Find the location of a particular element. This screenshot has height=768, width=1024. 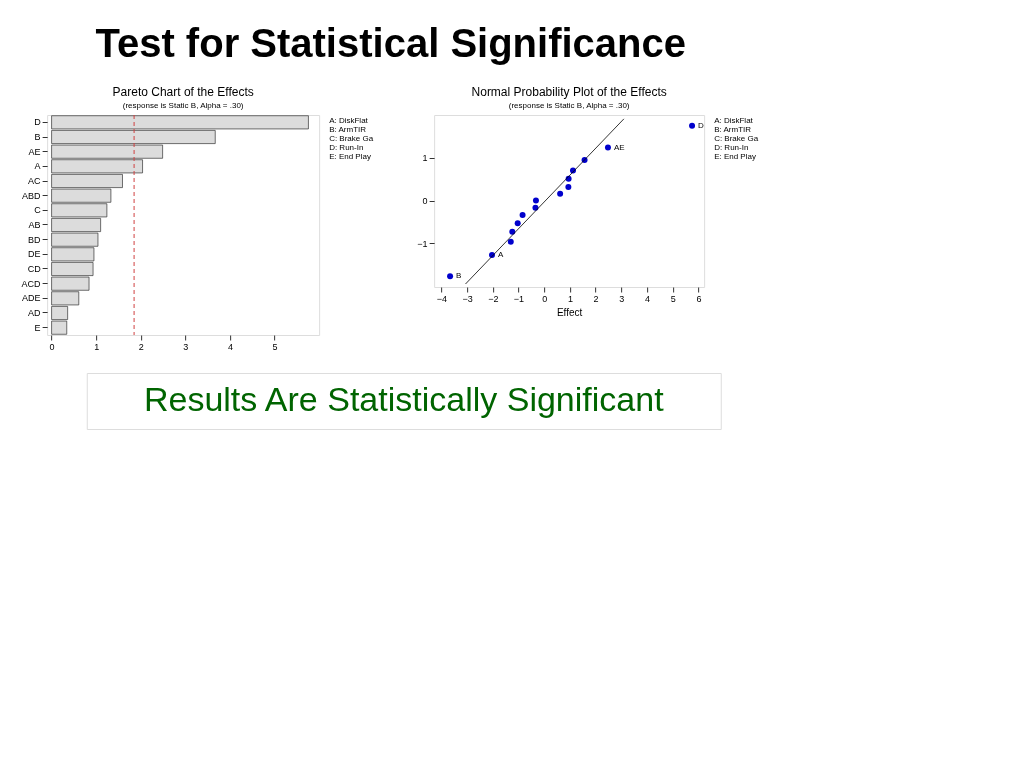

annotation: B is located at coordinates (459, 276).